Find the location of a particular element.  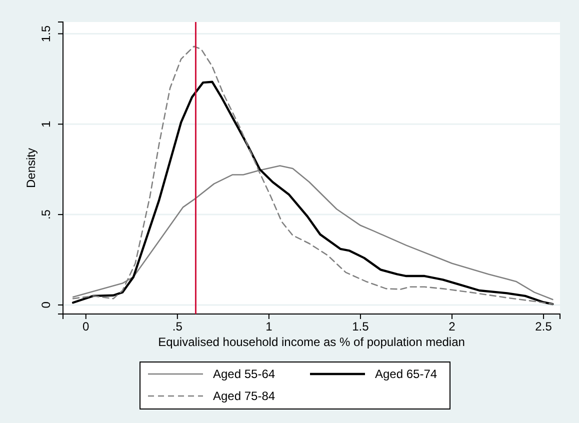

y-axis-title: Density is located at coordinates (31, 168).